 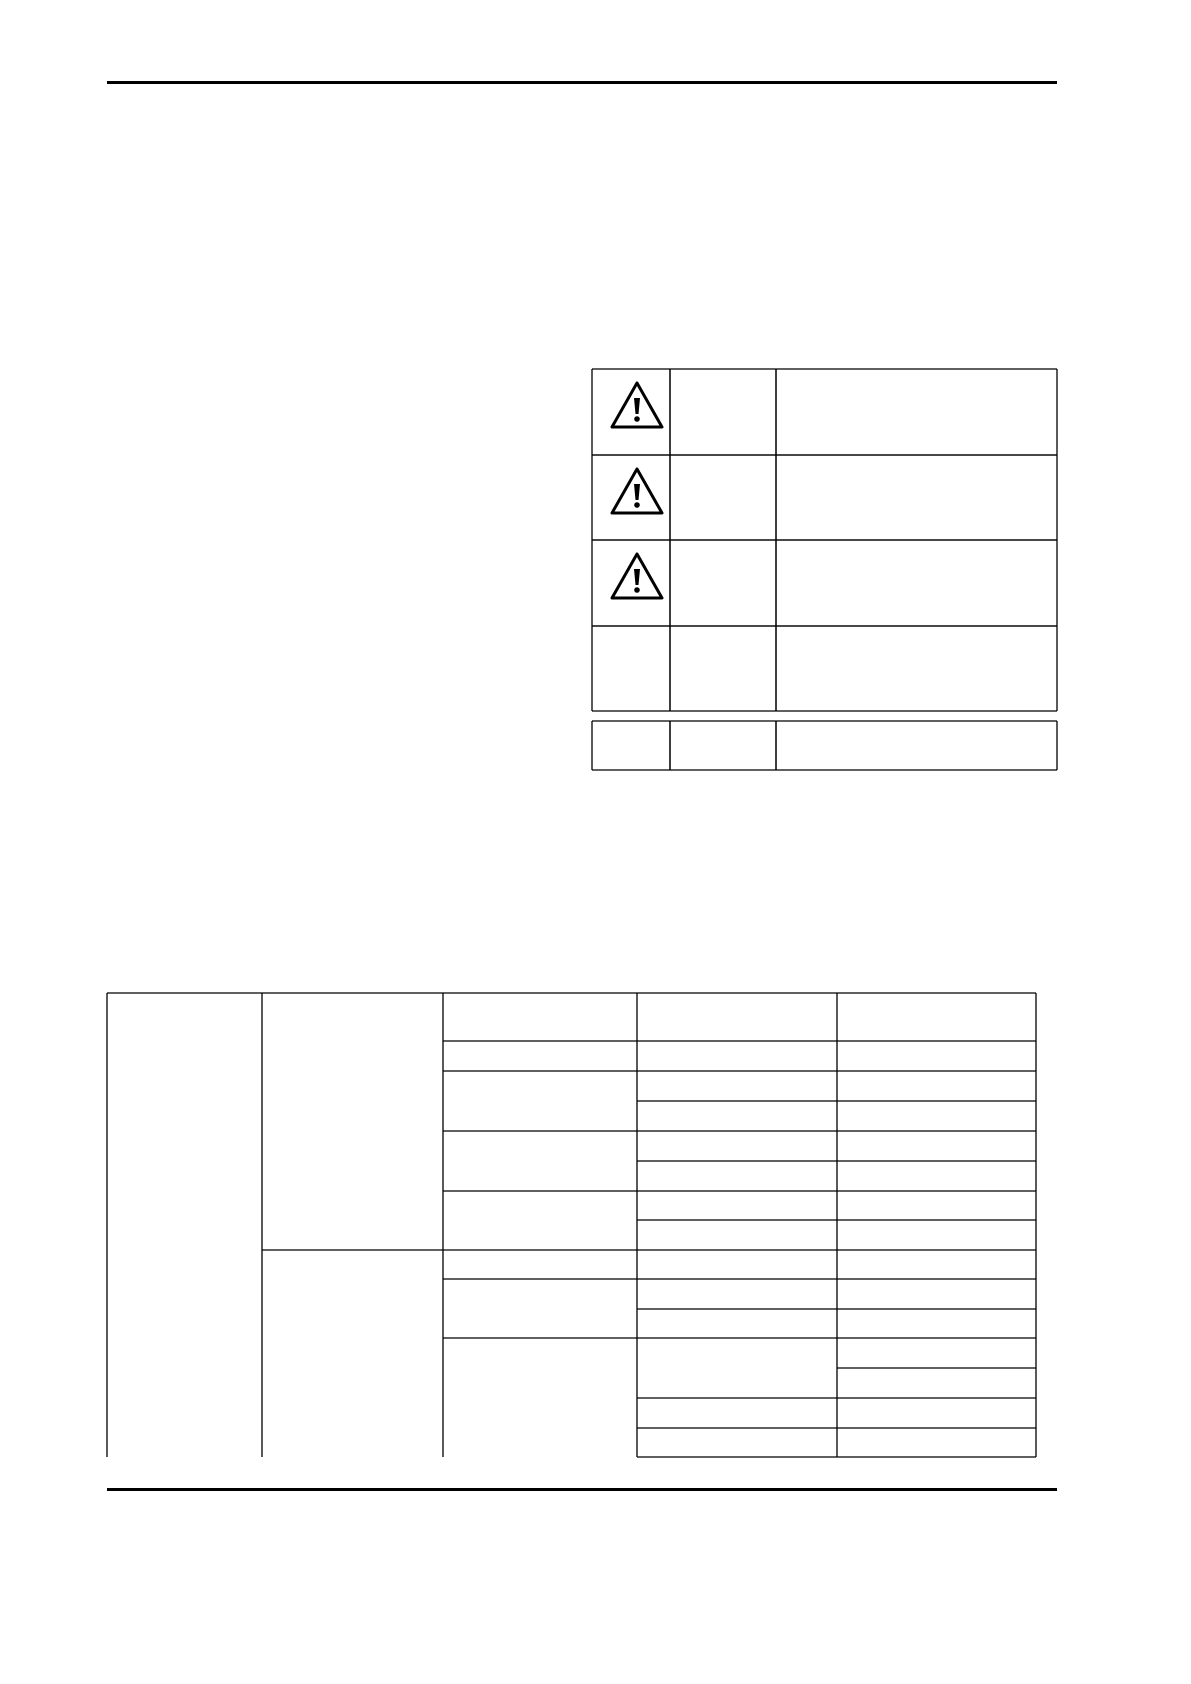 I want to click on header-rule, so click(x=582, y=82).